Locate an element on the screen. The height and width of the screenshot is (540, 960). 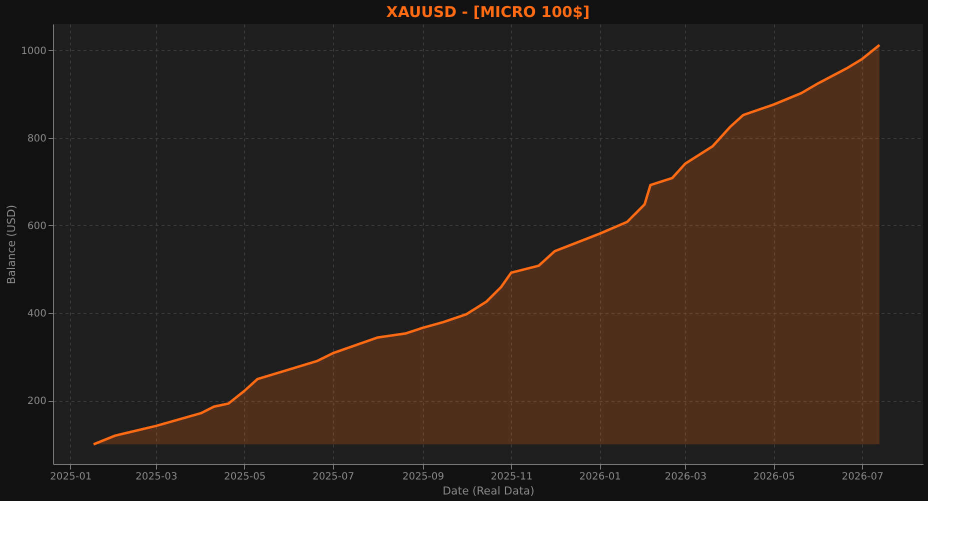
x-tick-label: 2025-05 is located at coordinates (245, 477).